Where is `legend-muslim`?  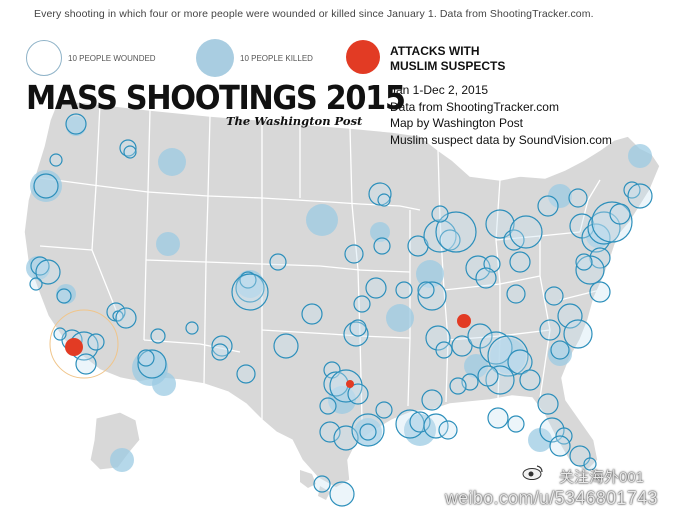 legend-muslim is located at coordinates (363, 57).